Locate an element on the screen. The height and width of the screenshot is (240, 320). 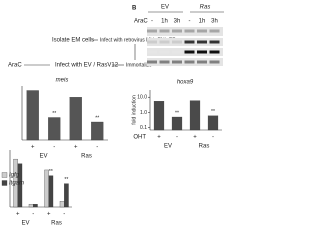
legend-label: Itgam is located at coordinates (16, 184).